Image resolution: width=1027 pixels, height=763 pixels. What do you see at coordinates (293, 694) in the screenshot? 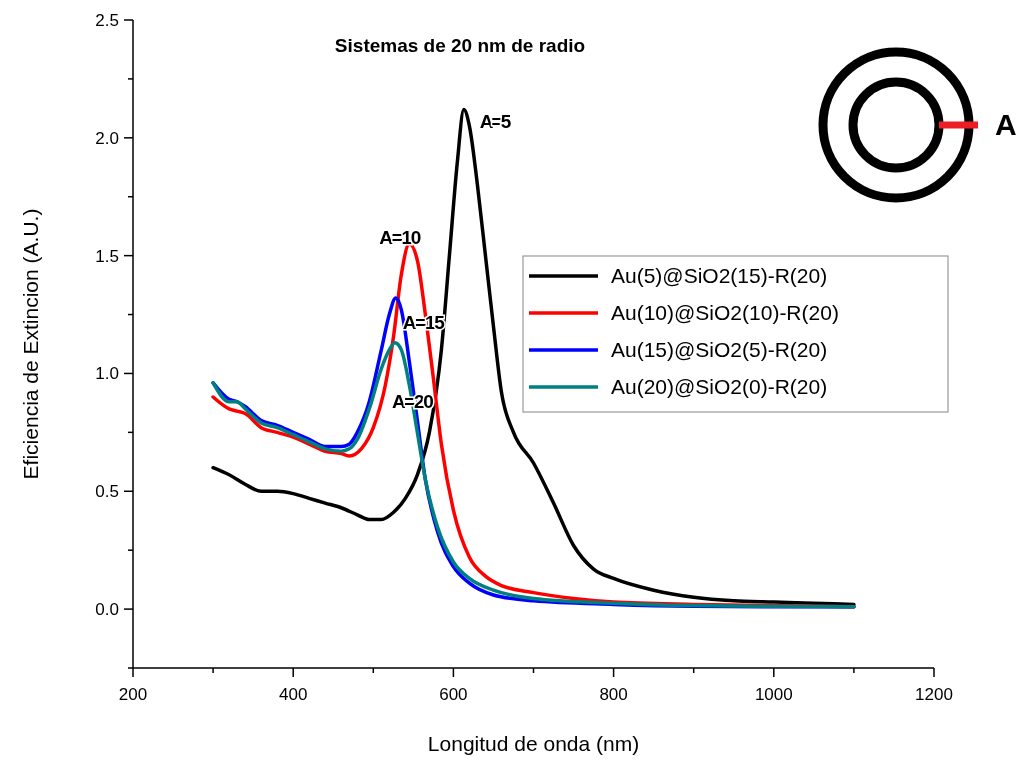
I see `x-tick-label: 400` at bounding box center [293, 694].